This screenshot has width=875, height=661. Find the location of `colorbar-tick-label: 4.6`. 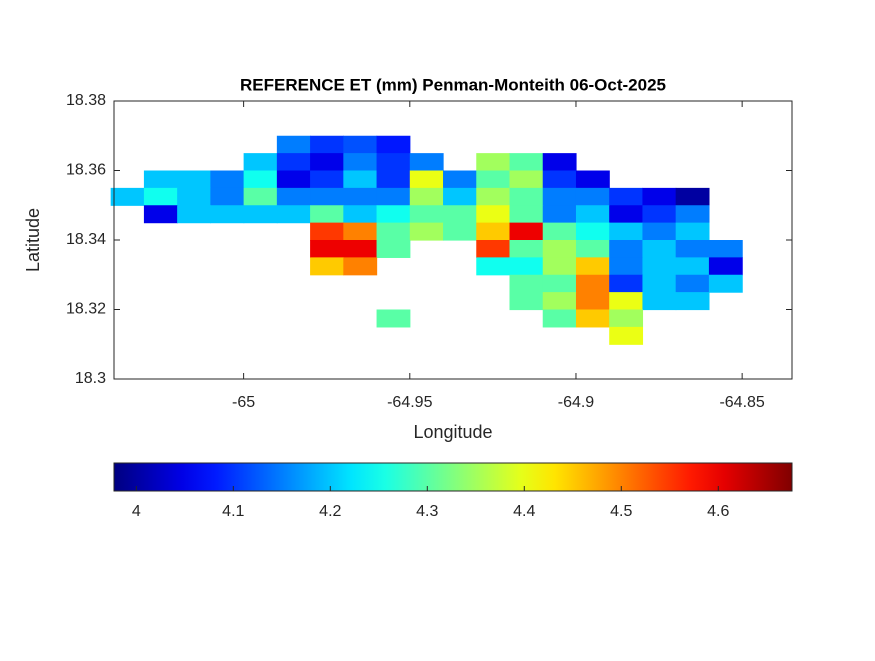

colorbar-tick-label: 4.6 is located at coordinates (718, 511).